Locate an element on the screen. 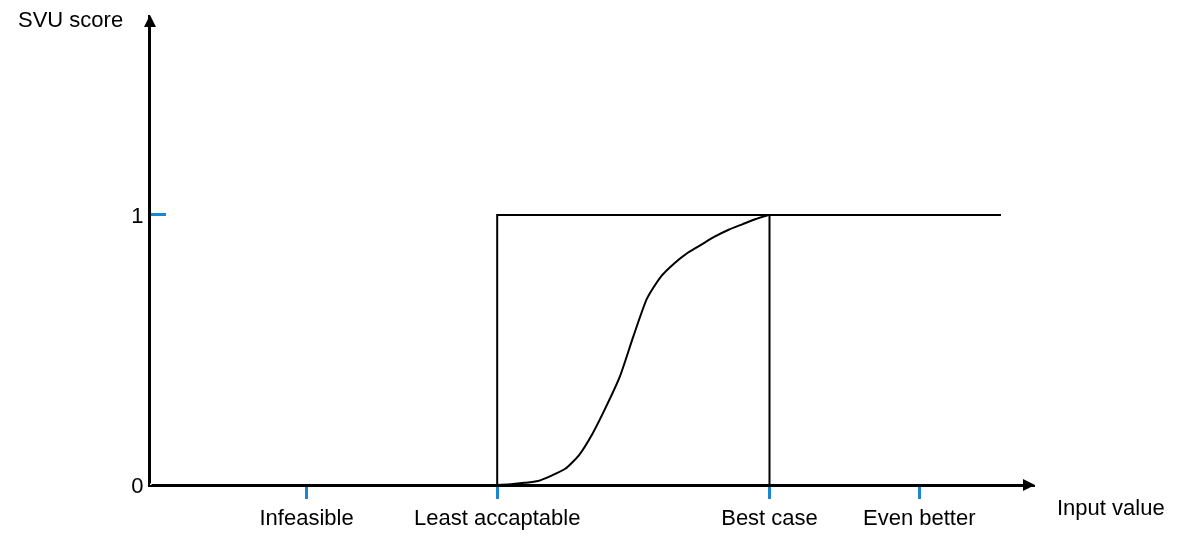 This screenshot has height=547, width=1202. x-tick-label: Best case is located at coordinates (769, 518).